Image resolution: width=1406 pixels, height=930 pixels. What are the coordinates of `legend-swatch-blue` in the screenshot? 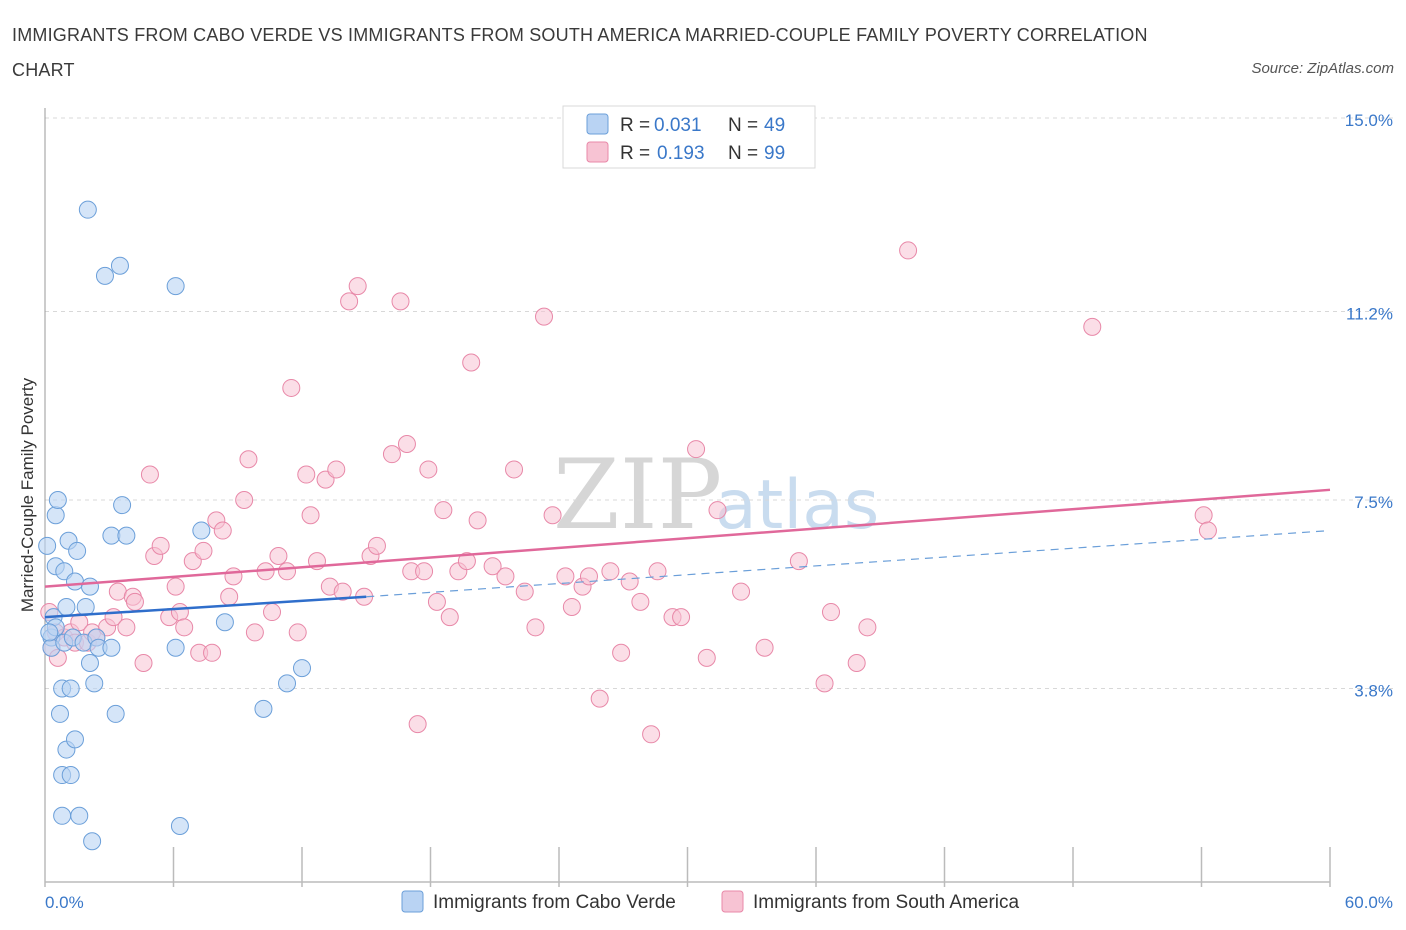 It's located at (597, 124).